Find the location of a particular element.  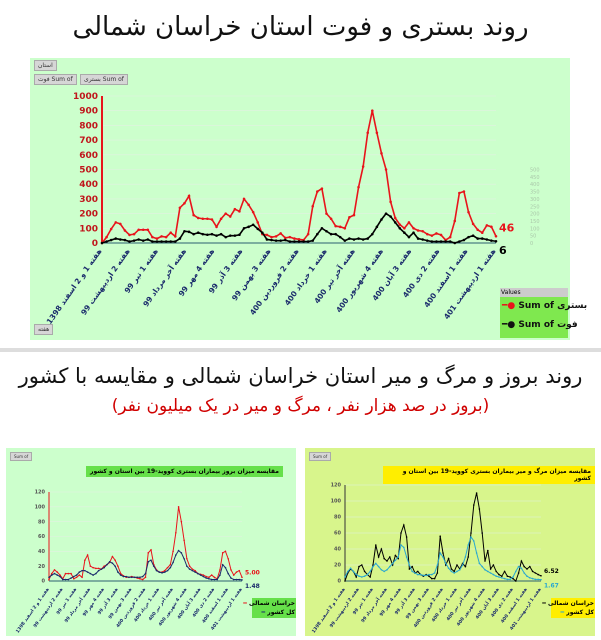

legend-title: Values is located at coordinates (534, 292).